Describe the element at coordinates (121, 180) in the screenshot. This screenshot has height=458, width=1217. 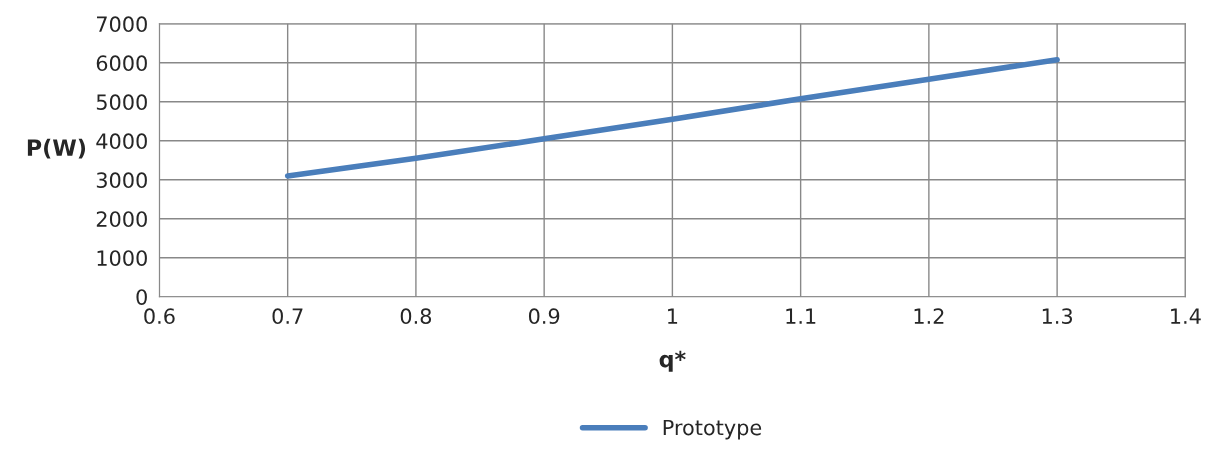
I see `y-tick-label: 3000` at that location.